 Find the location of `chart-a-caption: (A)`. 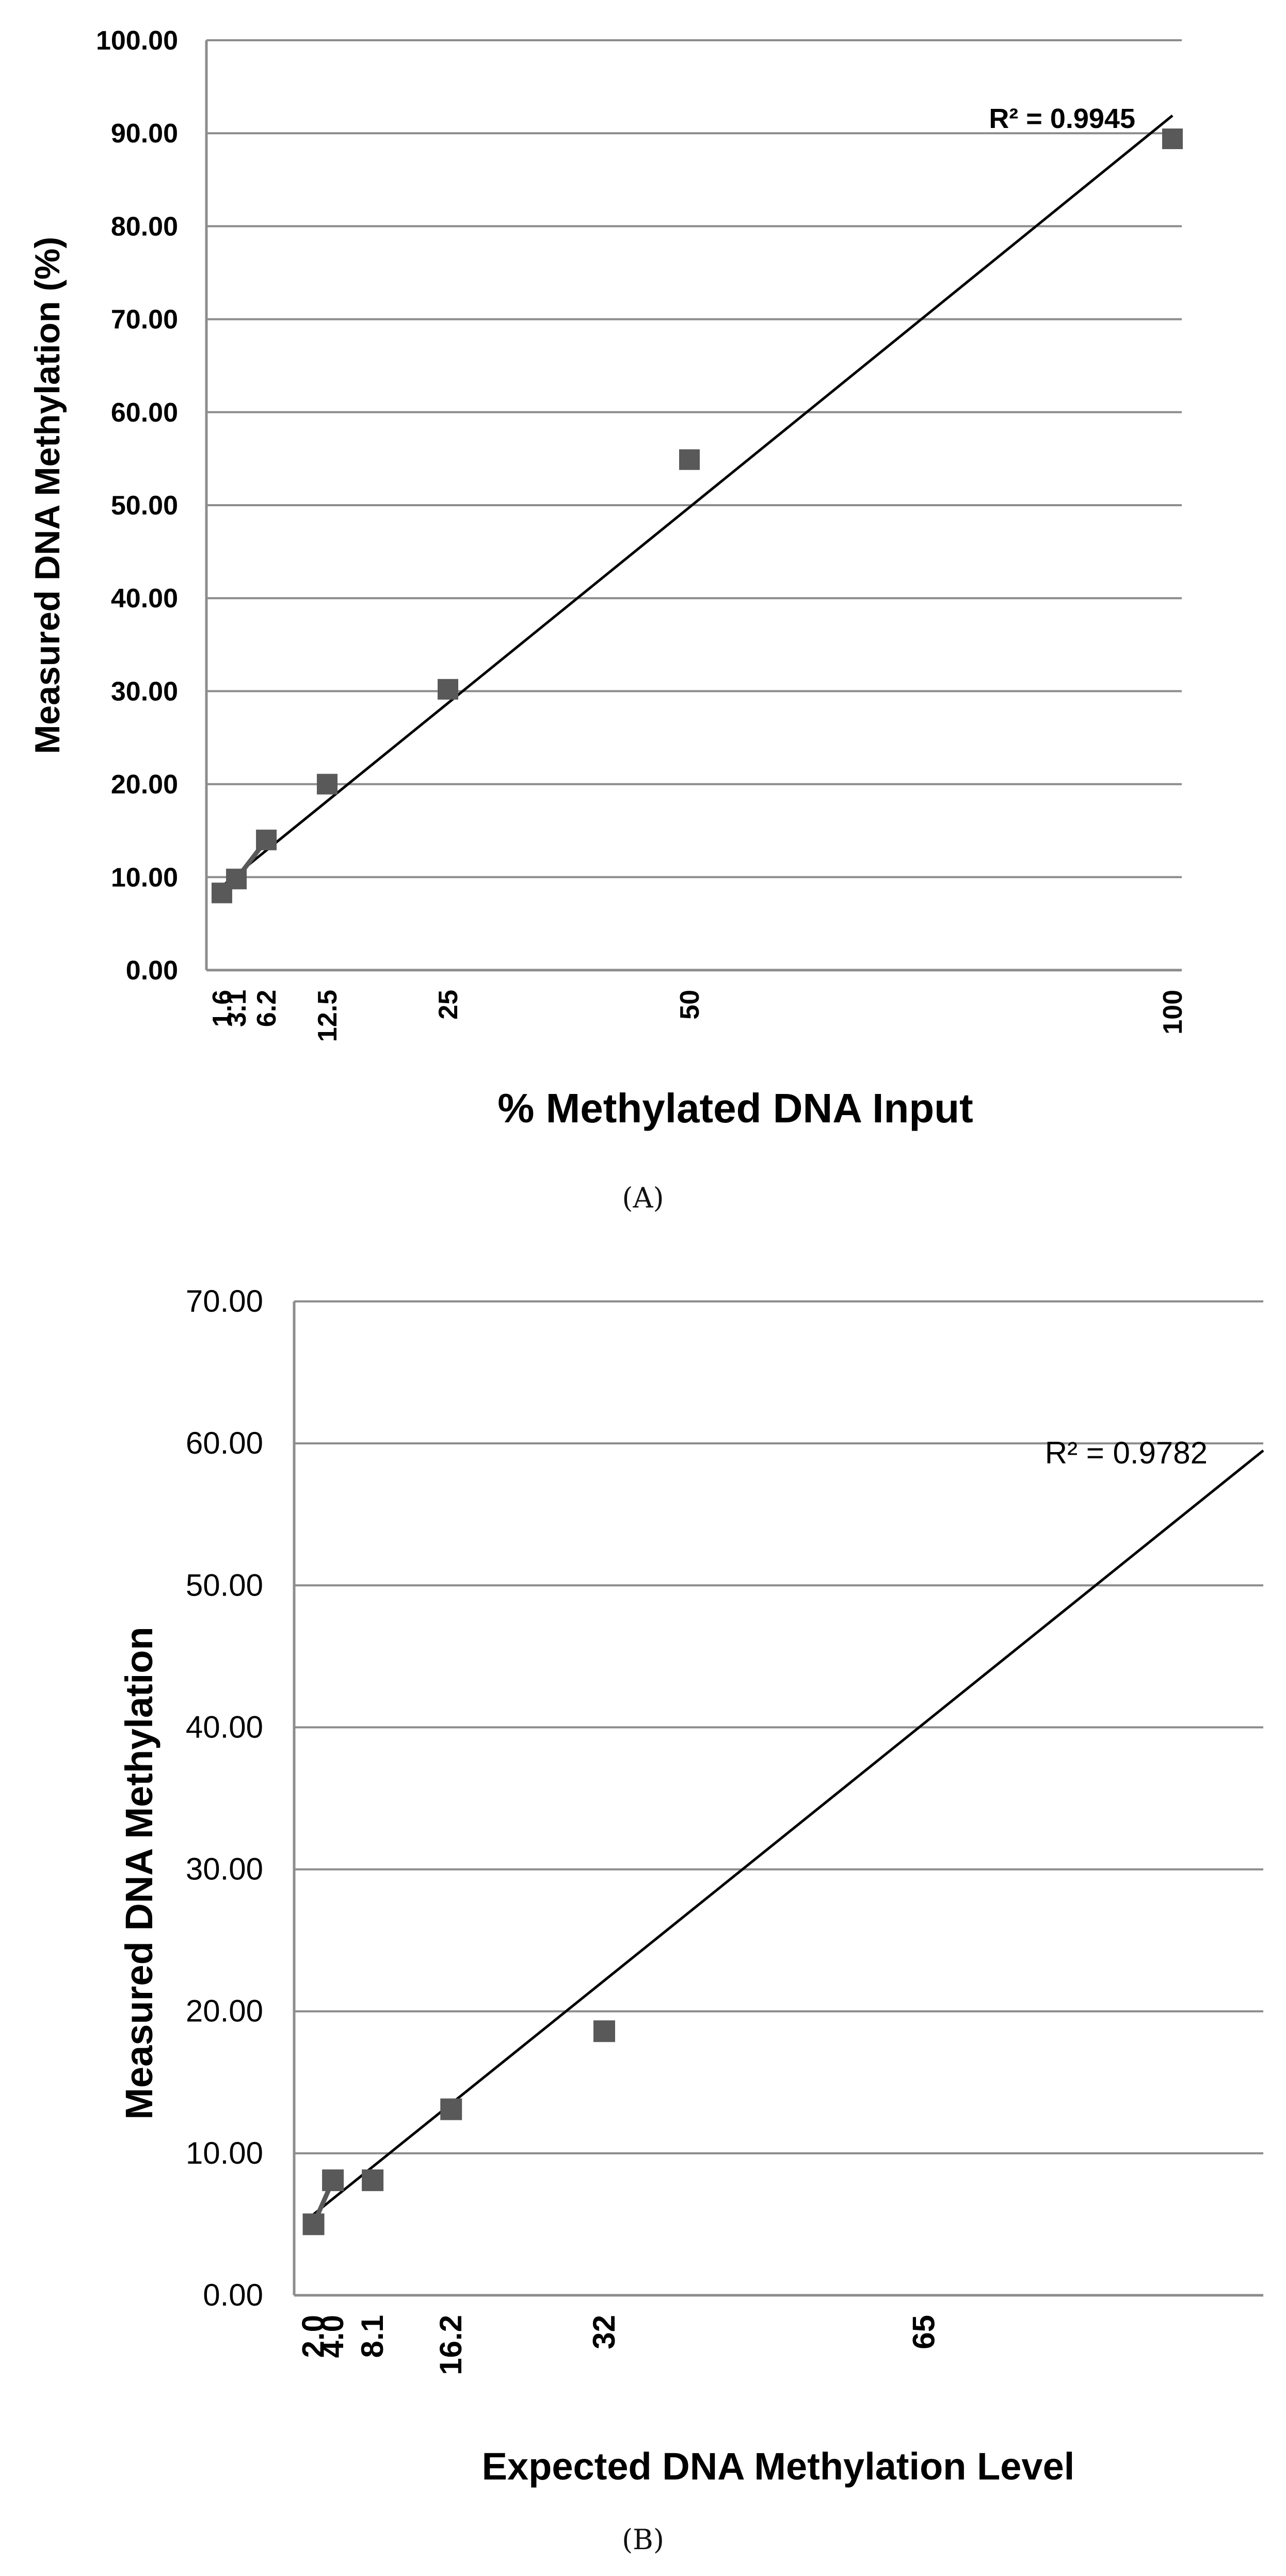

chart-a-caption: (A) is located at coordinates (643, 1198).